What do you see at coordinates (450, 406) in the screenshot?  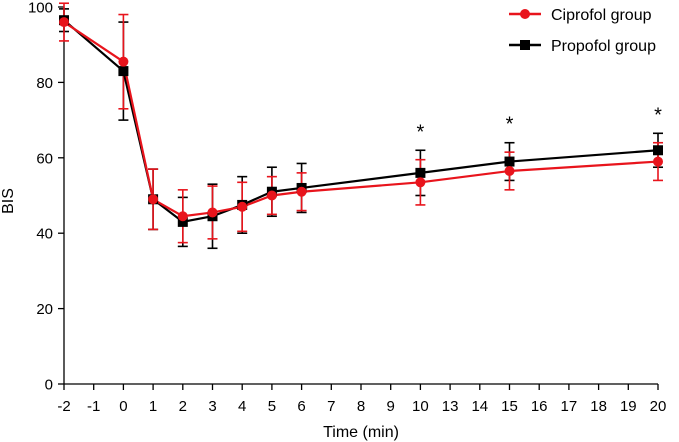 I see `x-tick-label-13: 13` at bounding box center [450, 406].